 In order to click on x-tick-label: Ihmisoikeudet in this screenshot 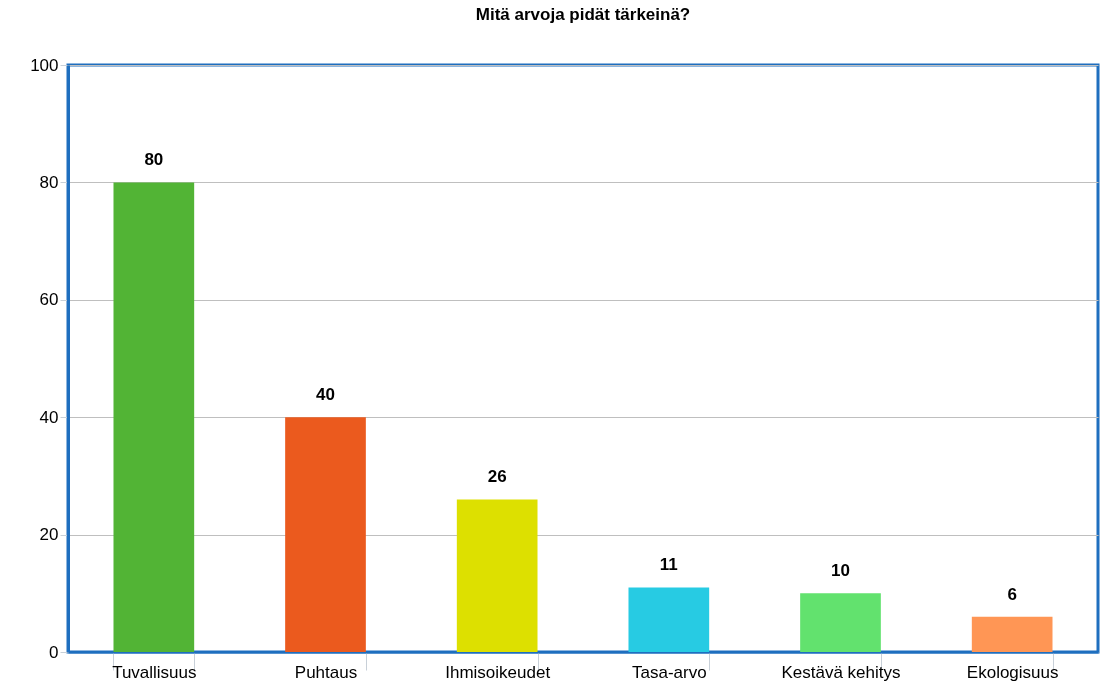, I will do `click(498, 672)`.